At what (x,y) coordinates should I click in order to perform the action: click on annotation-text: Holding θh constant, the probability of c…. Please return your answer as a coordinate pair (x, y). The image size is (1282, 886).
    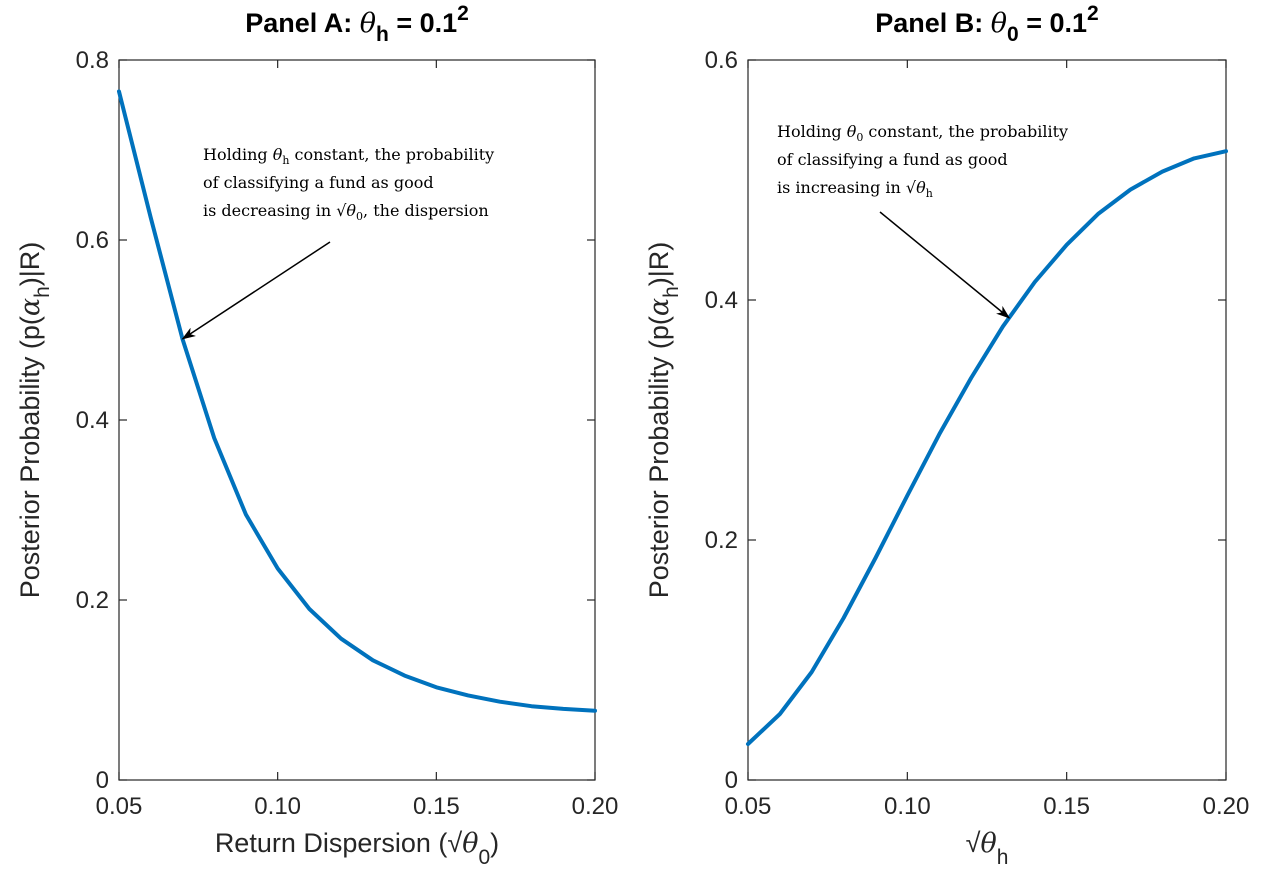
    Looking at the image, I should click on (348, 184).